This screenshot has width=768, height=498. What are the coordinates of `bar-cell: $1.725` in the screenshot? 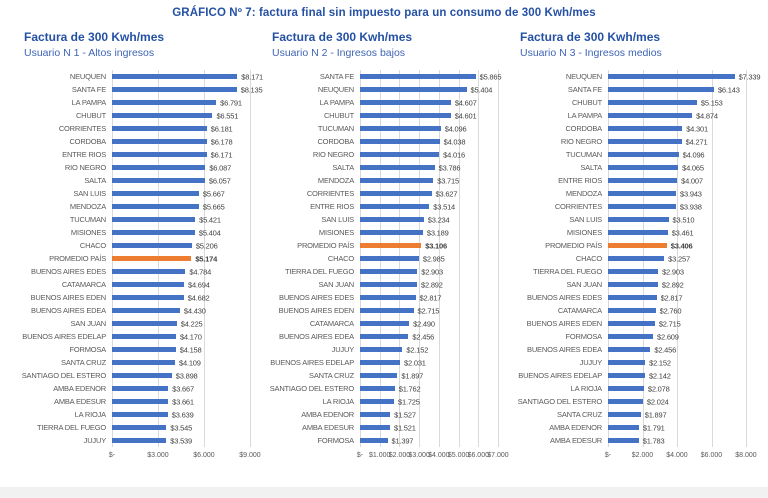 It's located at (429, 401).